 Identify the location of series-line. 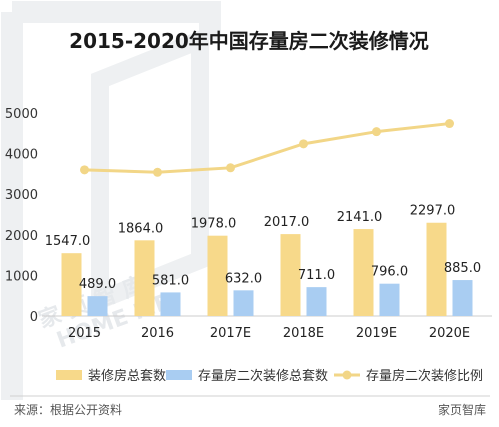
(267, 148).